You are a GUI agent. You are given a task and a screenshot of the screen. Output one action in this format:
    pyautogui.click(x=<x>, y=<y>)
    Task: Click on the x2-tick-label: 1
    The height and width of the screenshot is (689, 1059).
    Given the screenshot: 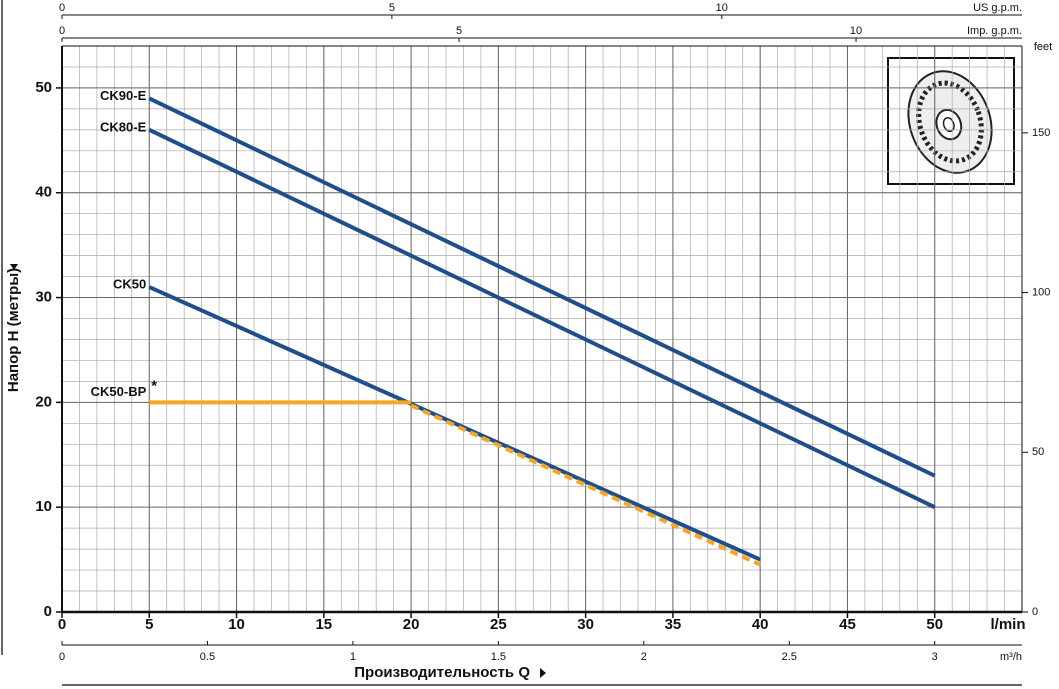 What is the action you would take?
    pyautogui.click(x=353, y=657)
    